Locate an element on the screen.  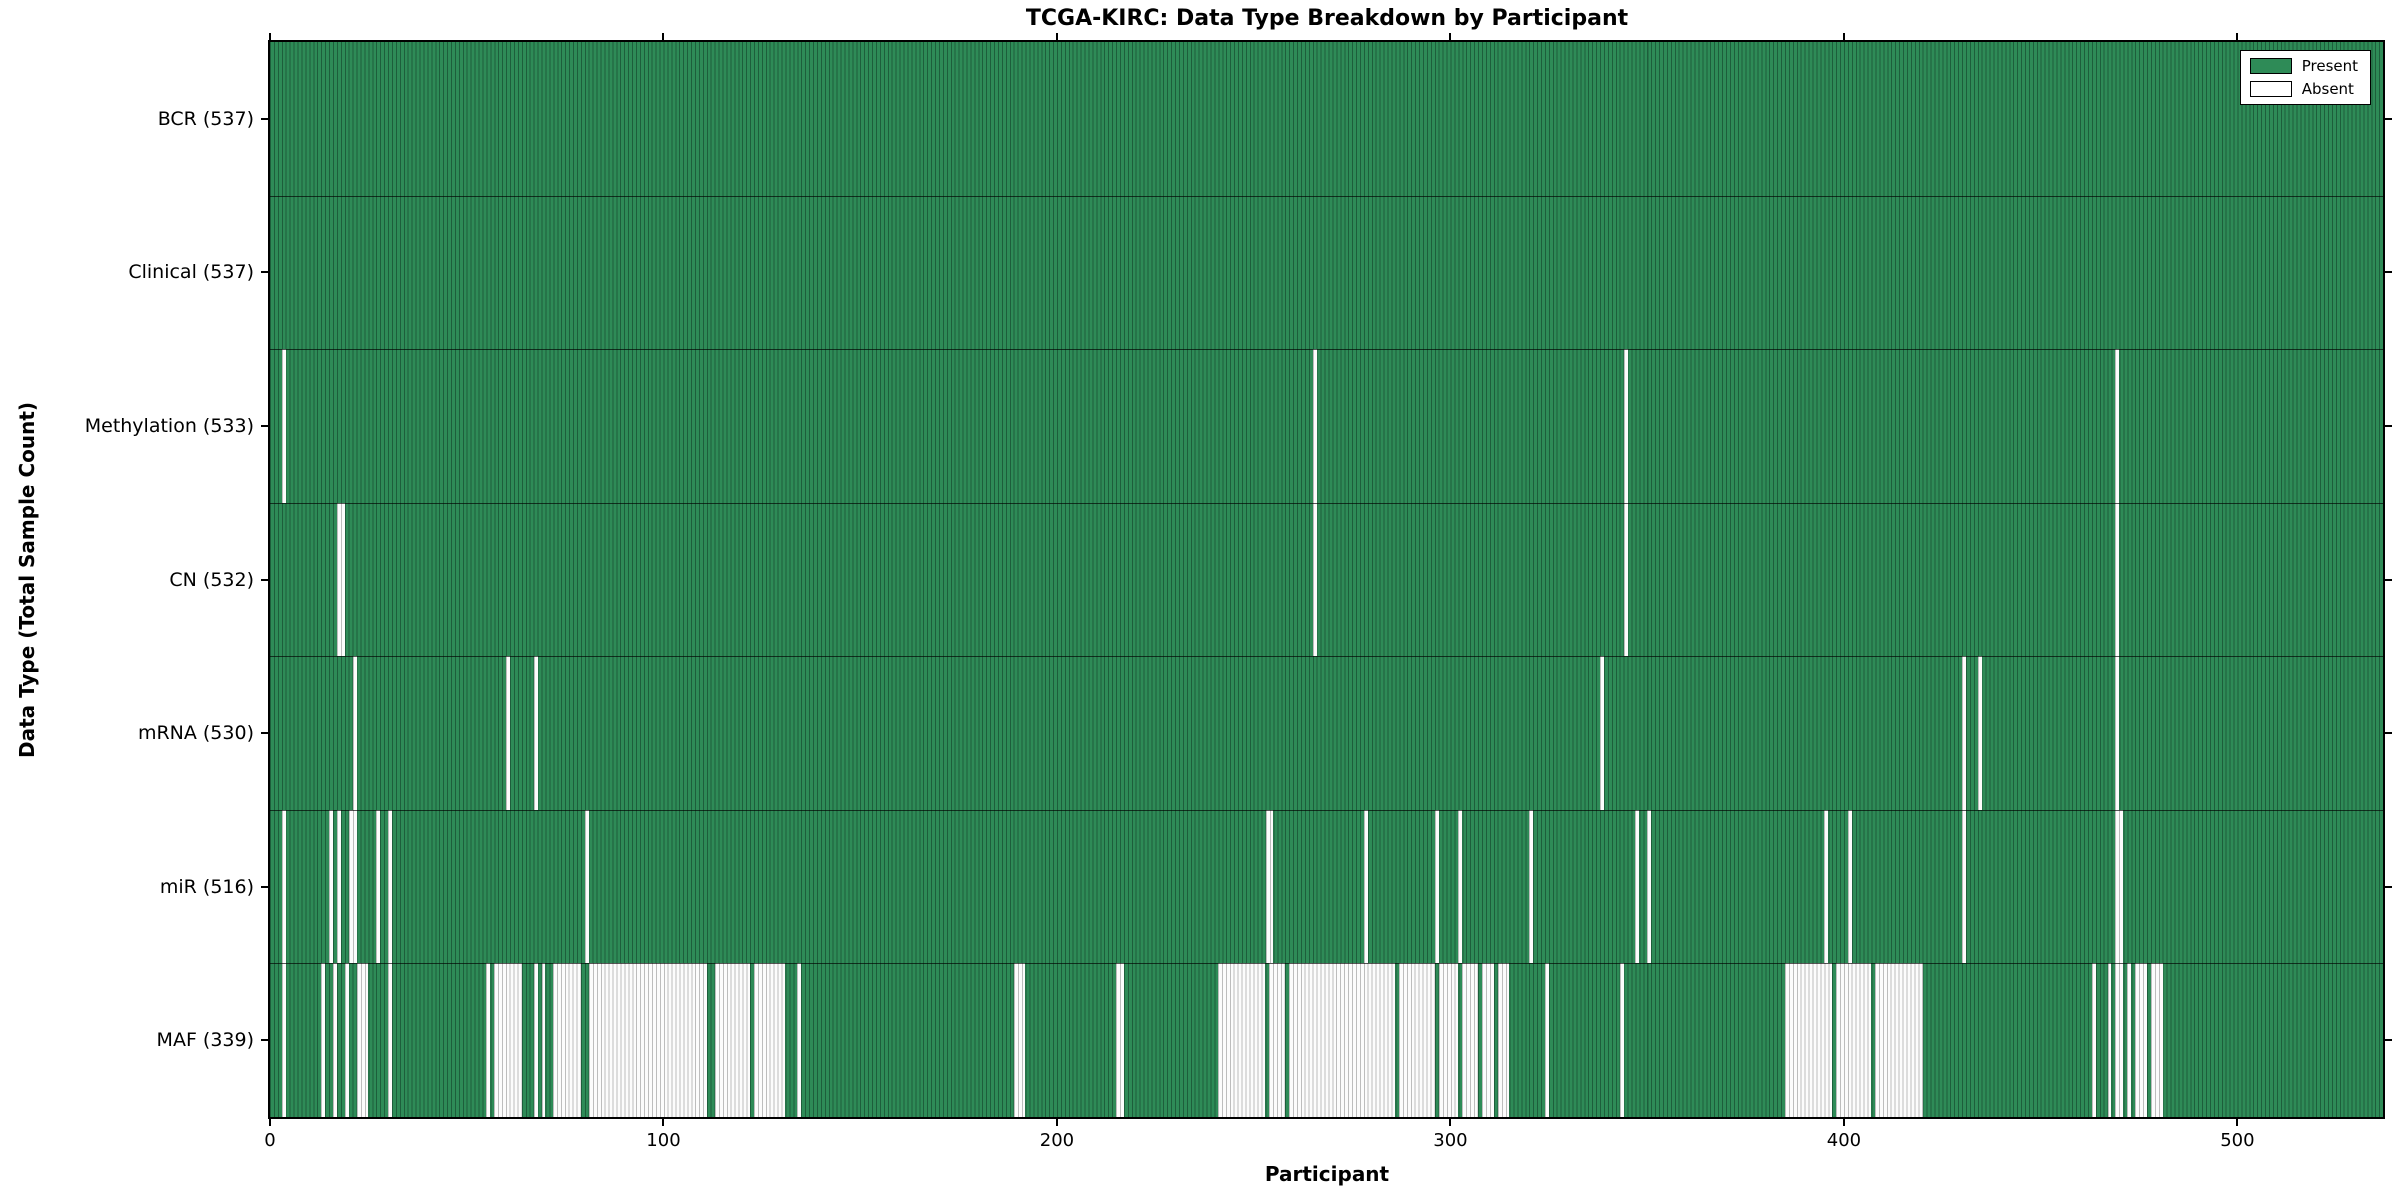
x-tick-label: 200 is located at coordinates (1057, 1140).